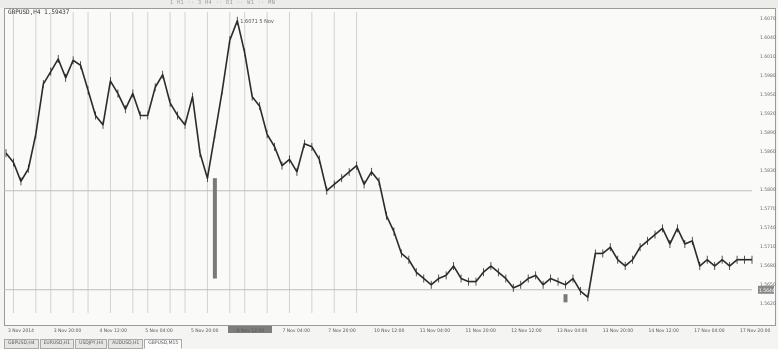  Describe the element at coordinates (68, 331) in the screenshot. I see `time-axis-label: 3 Nov 20:00` at that location.